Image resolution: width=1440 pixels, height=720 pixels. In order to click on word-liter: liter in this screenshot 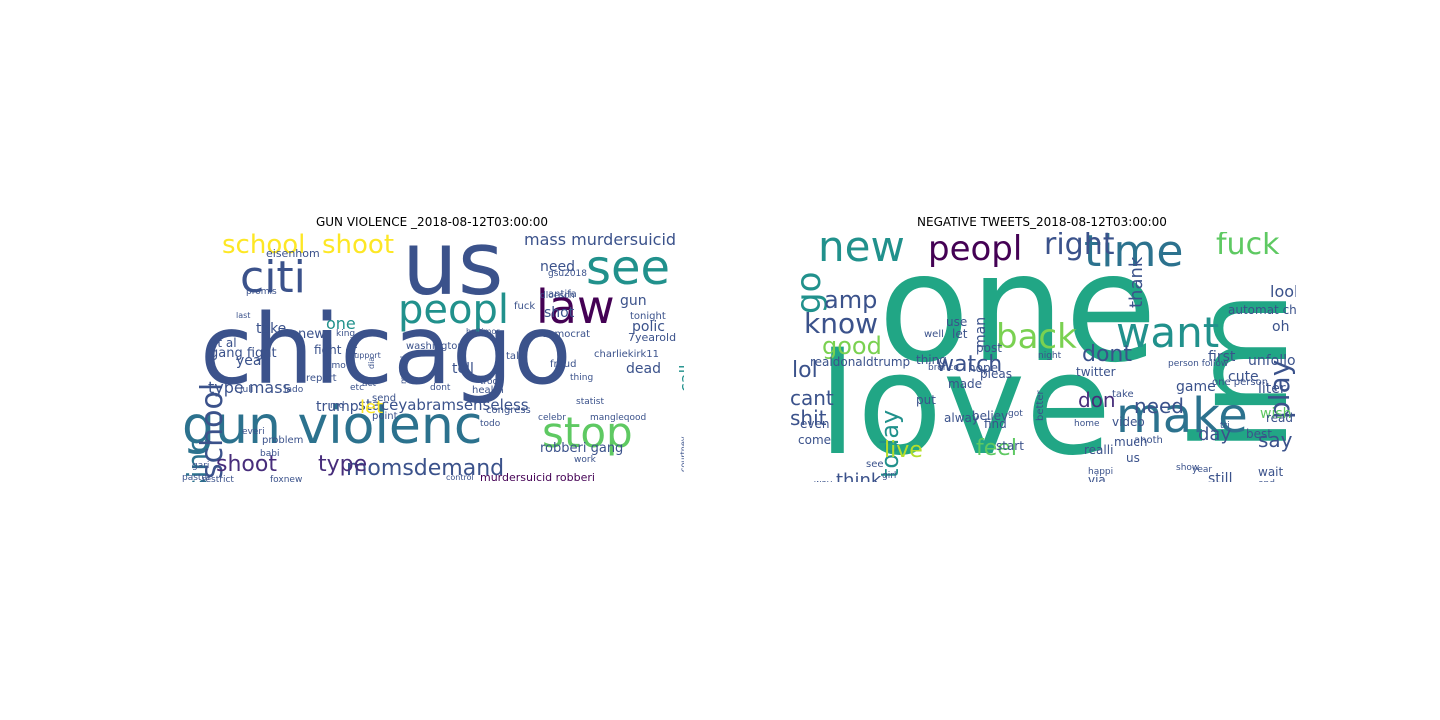, I will do `click(1272, 389)`.